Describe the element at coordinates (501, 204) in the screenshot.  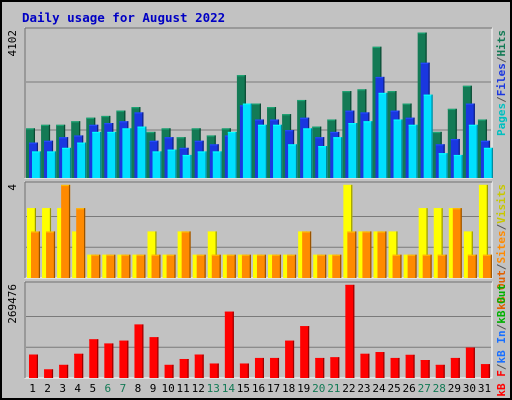
I see `legend-entry-visits-4: Visits` at that location.